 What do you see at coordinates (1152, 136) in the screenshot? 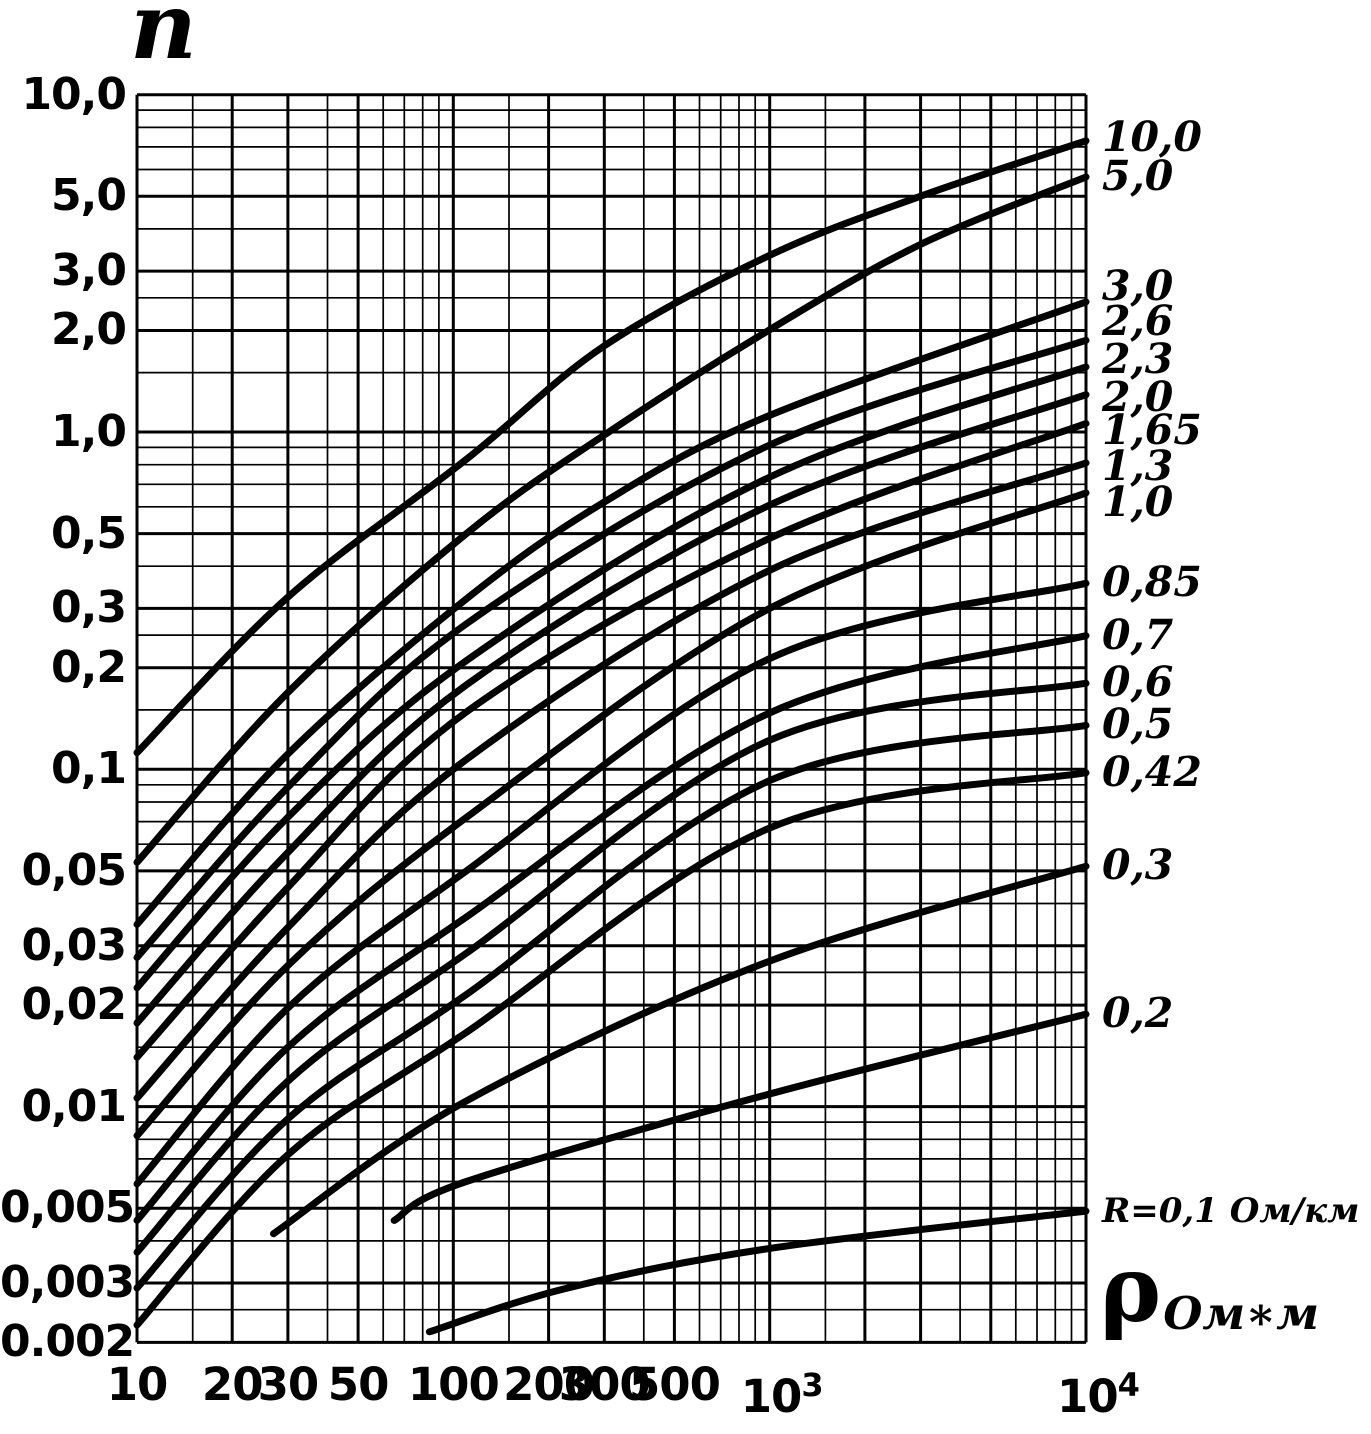
I see `curve-label-R-10: 10,0` at bounding box center [1152, 136].